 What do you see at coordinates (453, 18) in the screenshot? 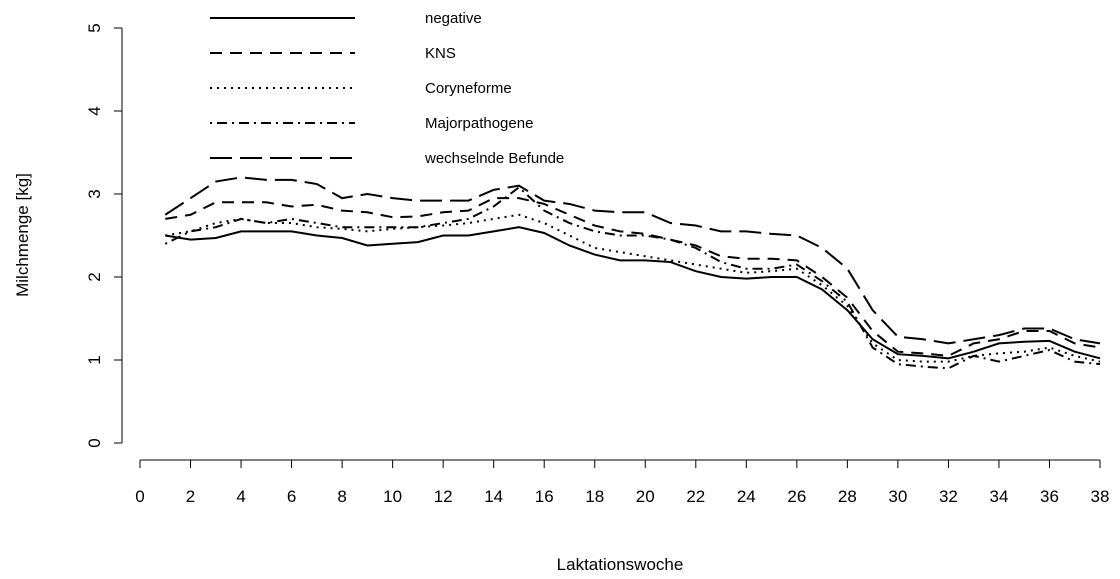
I see `legend-label: negative` at bounding box center [453, 18].